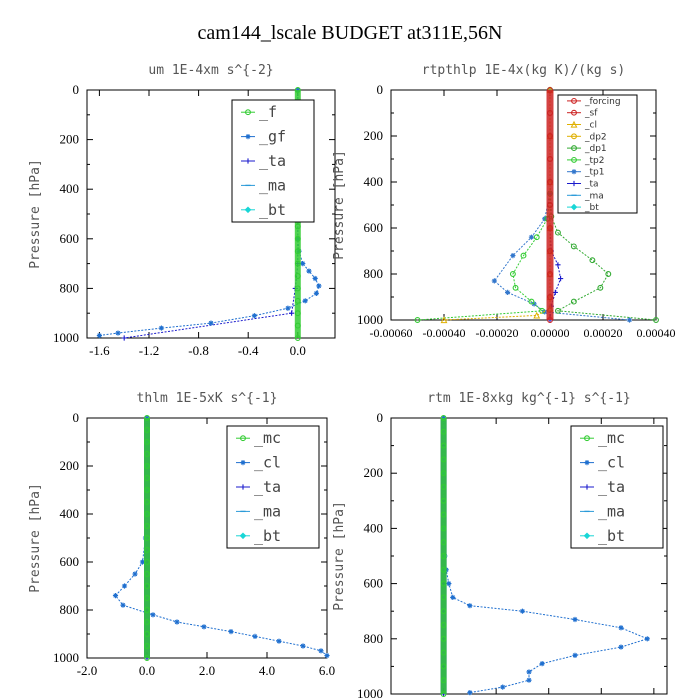  I want to click on x-tick-label: -0.8, so click(198, 350).